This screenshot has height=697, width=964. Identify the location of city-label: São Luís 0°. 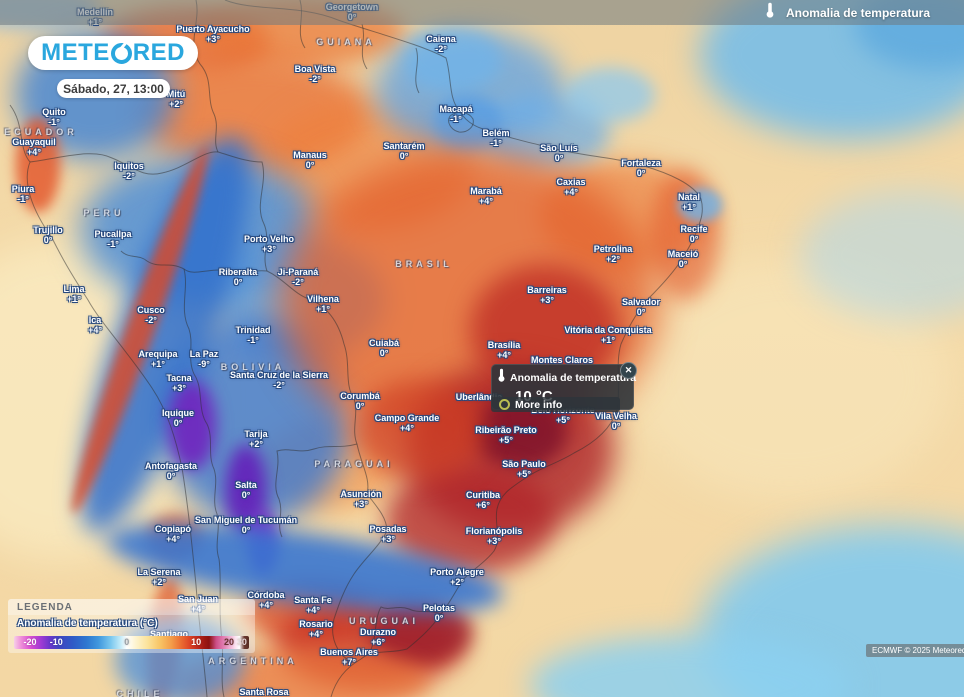
(559, 153).